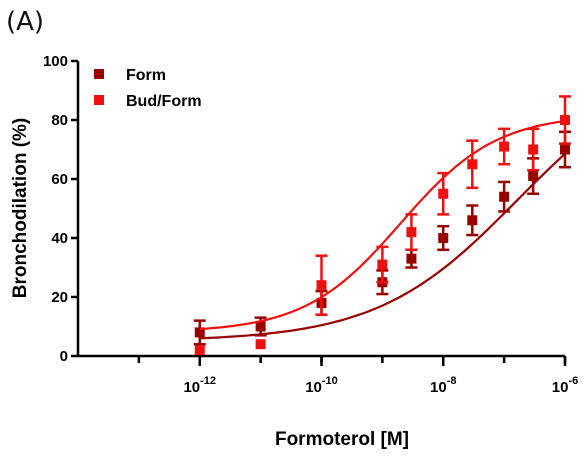 The height and width of the screenshot is (458, 587). I want to click on x-tick-label: 10⁻¹², so click(199, 385).